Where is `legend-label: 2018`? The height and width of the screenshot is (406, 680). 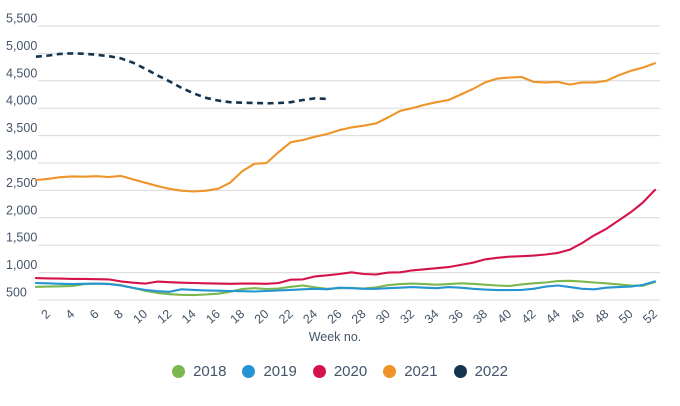
legend-label: 2018 is located at coordinates (210, 371).